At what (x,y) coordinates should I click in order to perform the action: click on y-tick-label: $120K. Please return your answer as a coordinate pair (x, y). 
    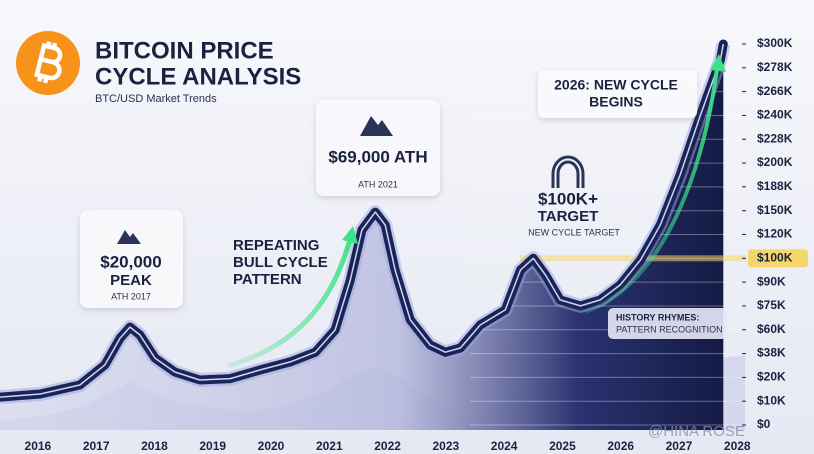
    Looking at the image, I should click on (775, 234).